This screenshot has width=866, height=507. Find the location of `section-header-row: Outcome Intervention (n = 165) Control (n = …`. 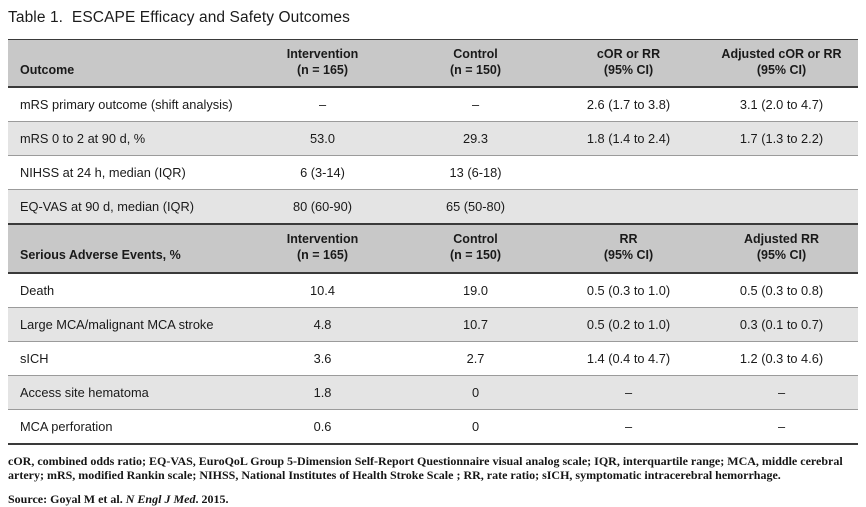

section-header-row: Outcome Intervention (n = 165) Control (n = … is located at coordinates (433, 64).